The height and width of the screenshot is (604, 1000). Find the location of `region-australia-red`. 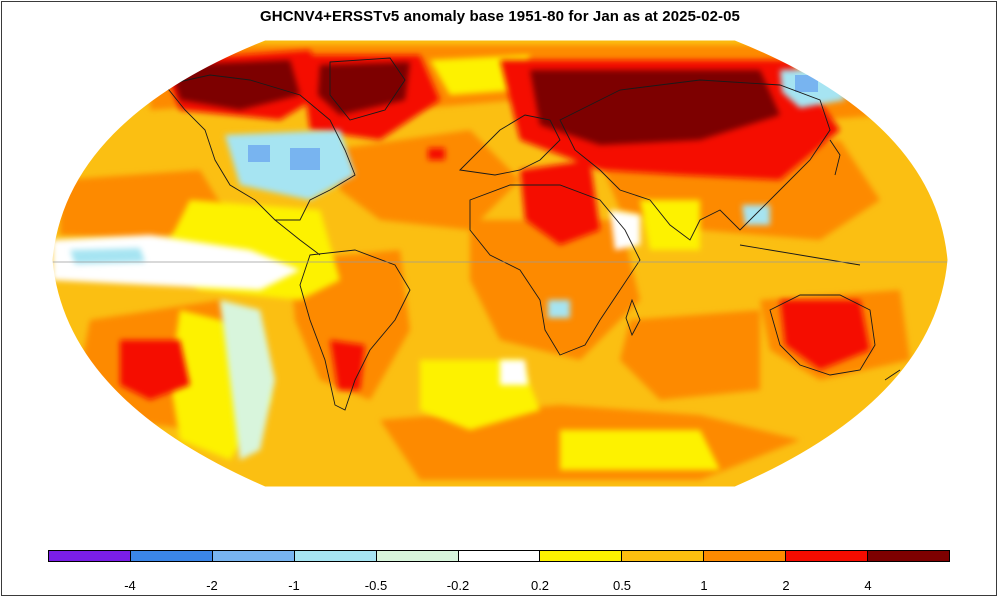

region-australia-red is located at coordinates (825, 335).